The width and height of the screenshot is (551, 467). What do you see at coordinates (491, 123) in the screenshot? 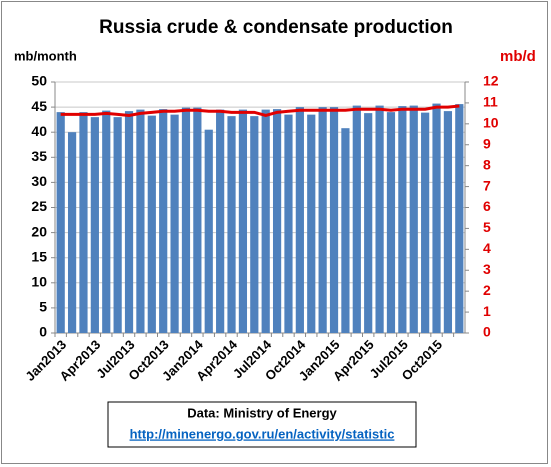
I see `y2-tick-label: 10` at bounding box center [491, 123].